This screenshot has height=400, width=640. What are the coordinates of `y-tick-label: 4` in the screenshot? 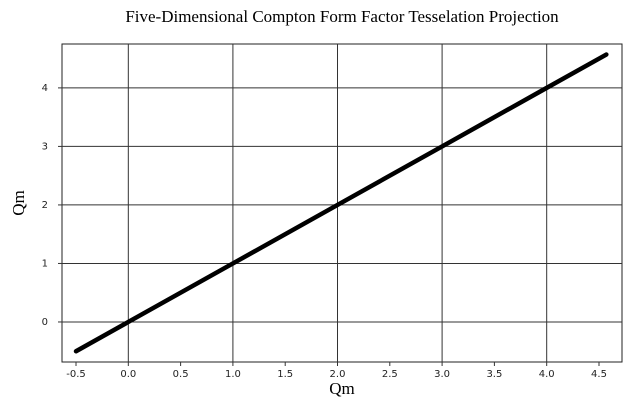 It's located at (45, 88).